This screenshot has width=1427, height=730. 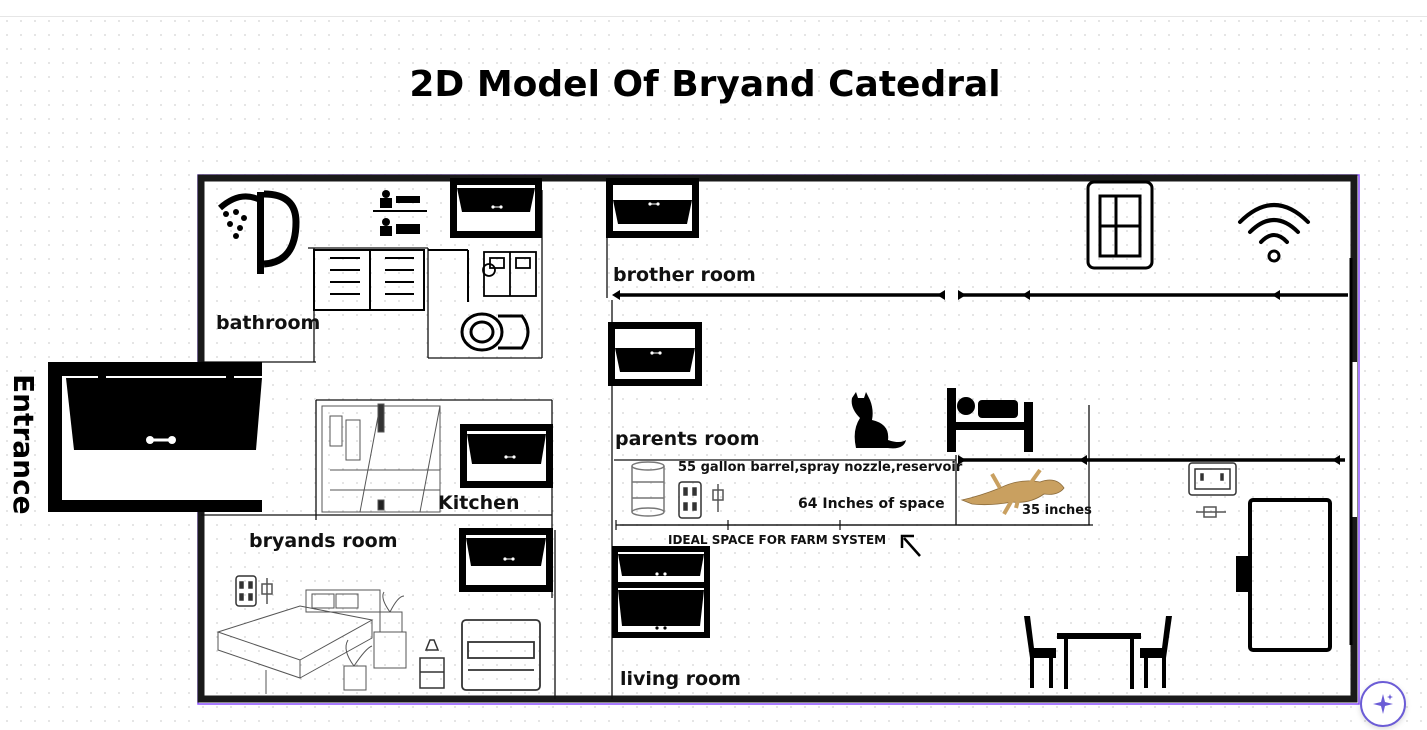 I want to click on dining-table-icon, so click(x=1098, y=652).